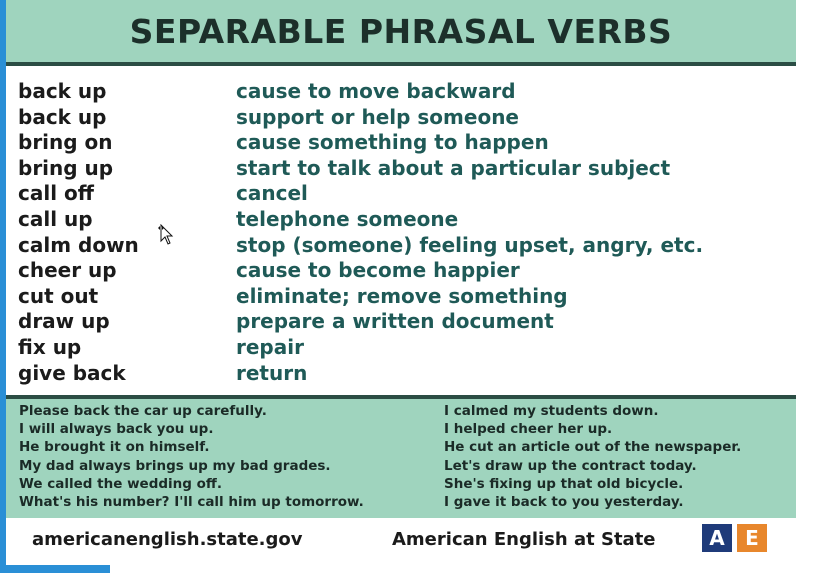 This screenshot has width=820, height=573. I want to click on verb-row: back up support or help someone, so click(401, 117).